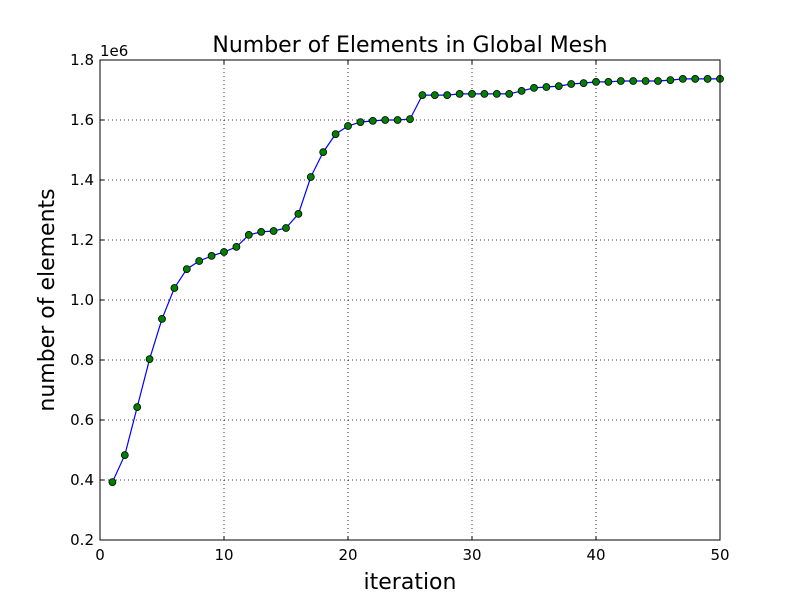 The image size is (800, 600). I want to click on y-tick-label: 1.8, so click(82, 60).